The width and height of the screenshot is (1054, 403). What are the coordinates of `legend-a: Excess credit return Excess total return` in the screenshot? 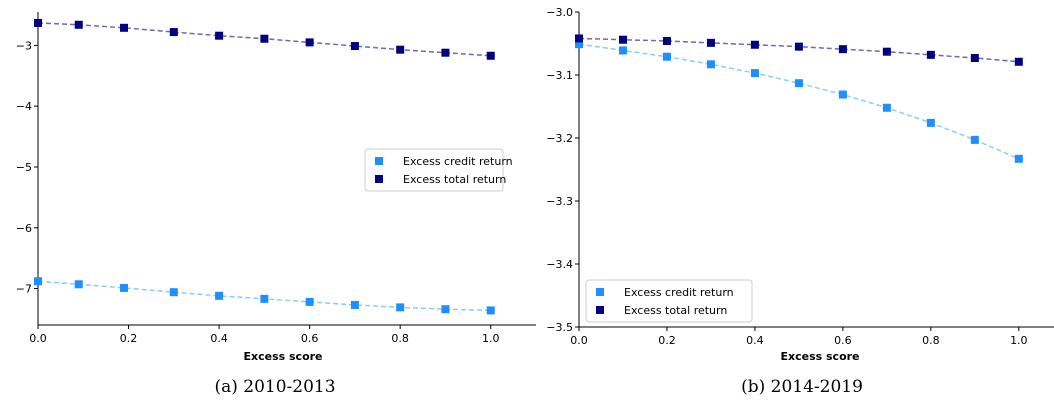 It's located at (438, 170).